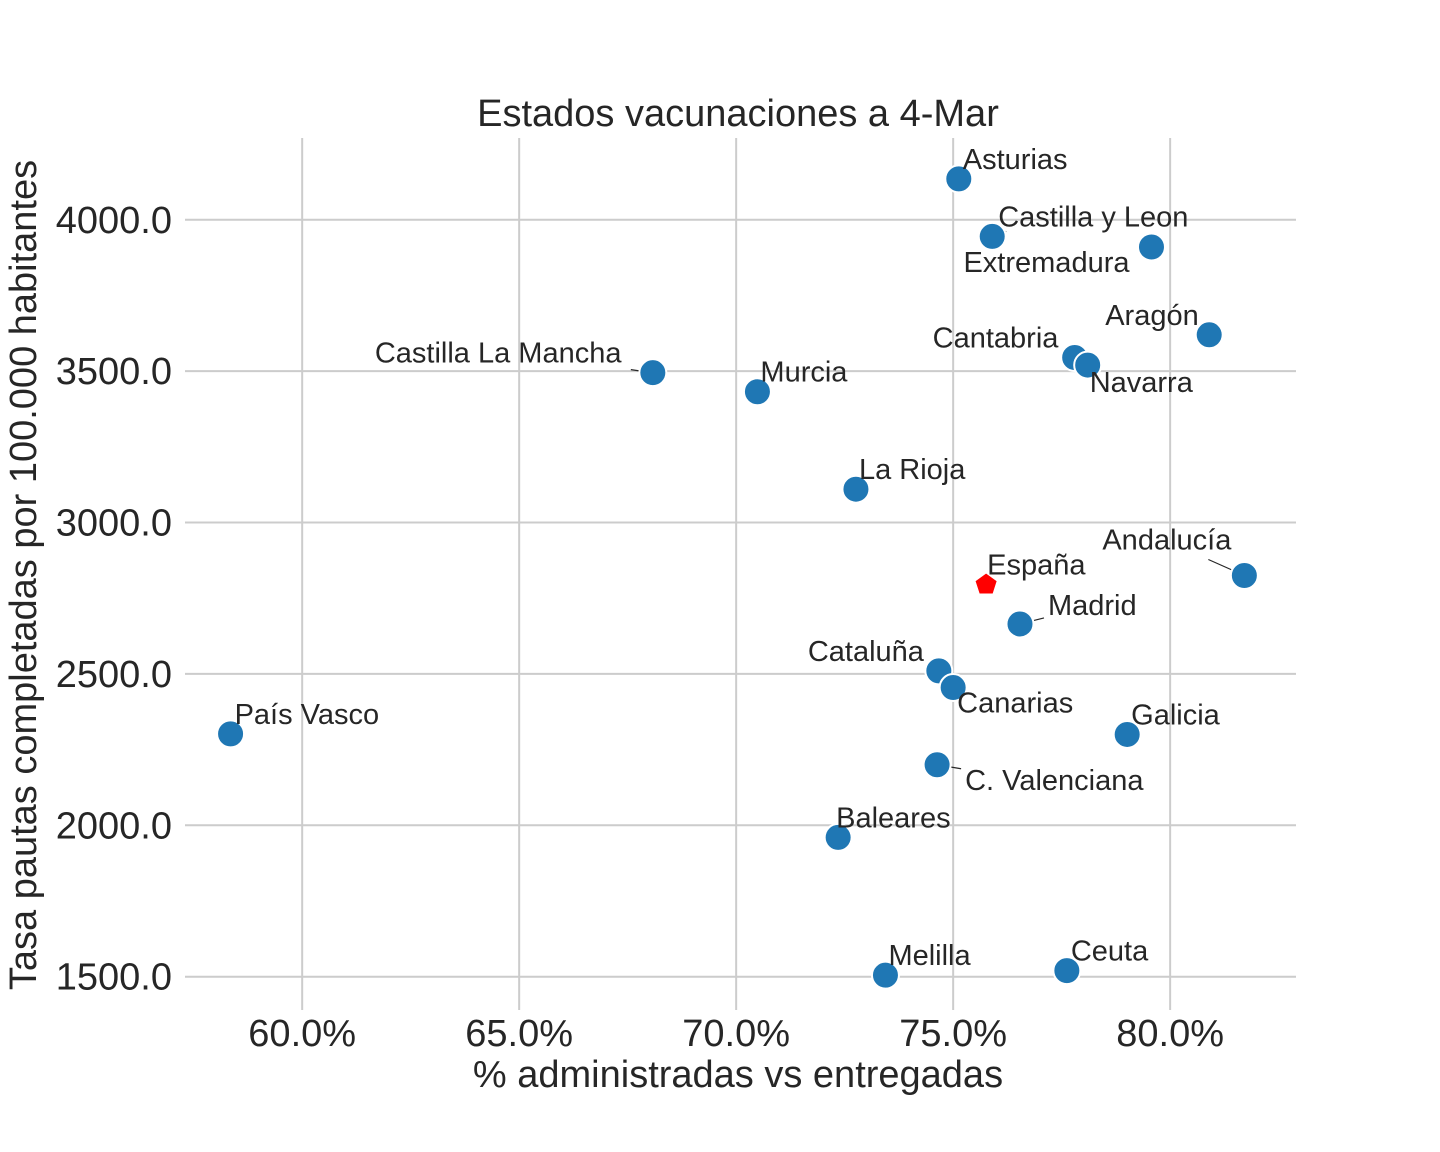  I want to click on x-tick-label: 75.0%, so click(953, 1034).